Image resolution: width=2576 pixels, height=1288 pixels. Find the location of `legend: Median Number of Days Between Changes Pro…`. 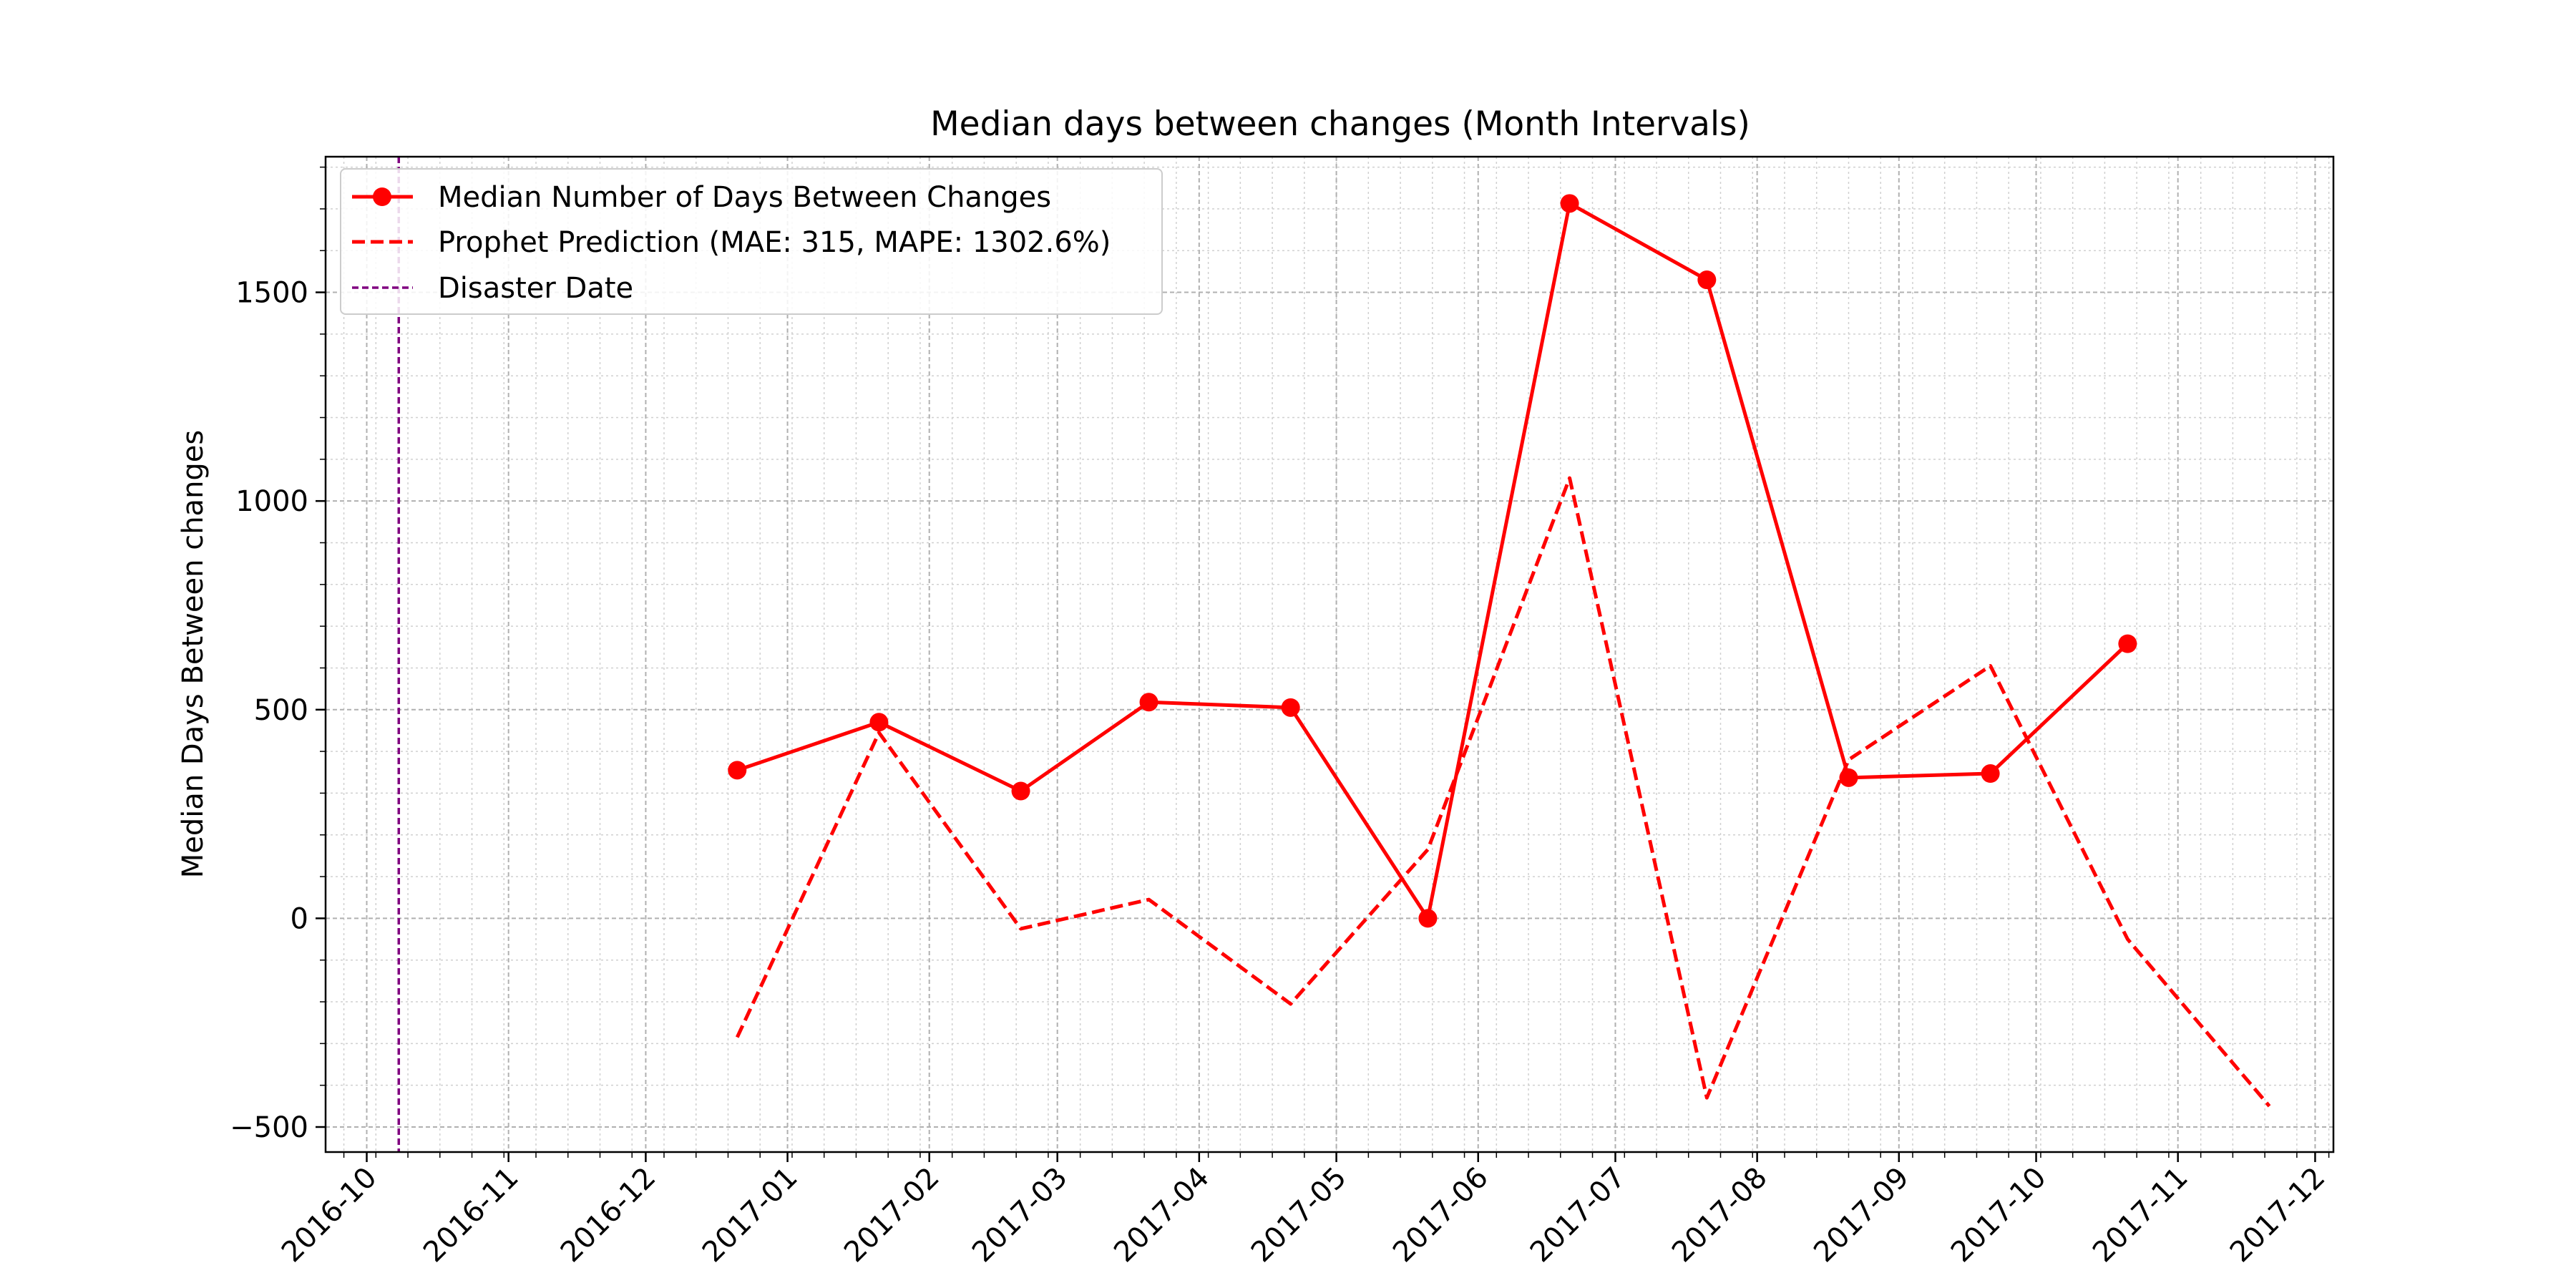

legend: Median Number of Days Between Changes Pro… is located at coordinates (752, 241).